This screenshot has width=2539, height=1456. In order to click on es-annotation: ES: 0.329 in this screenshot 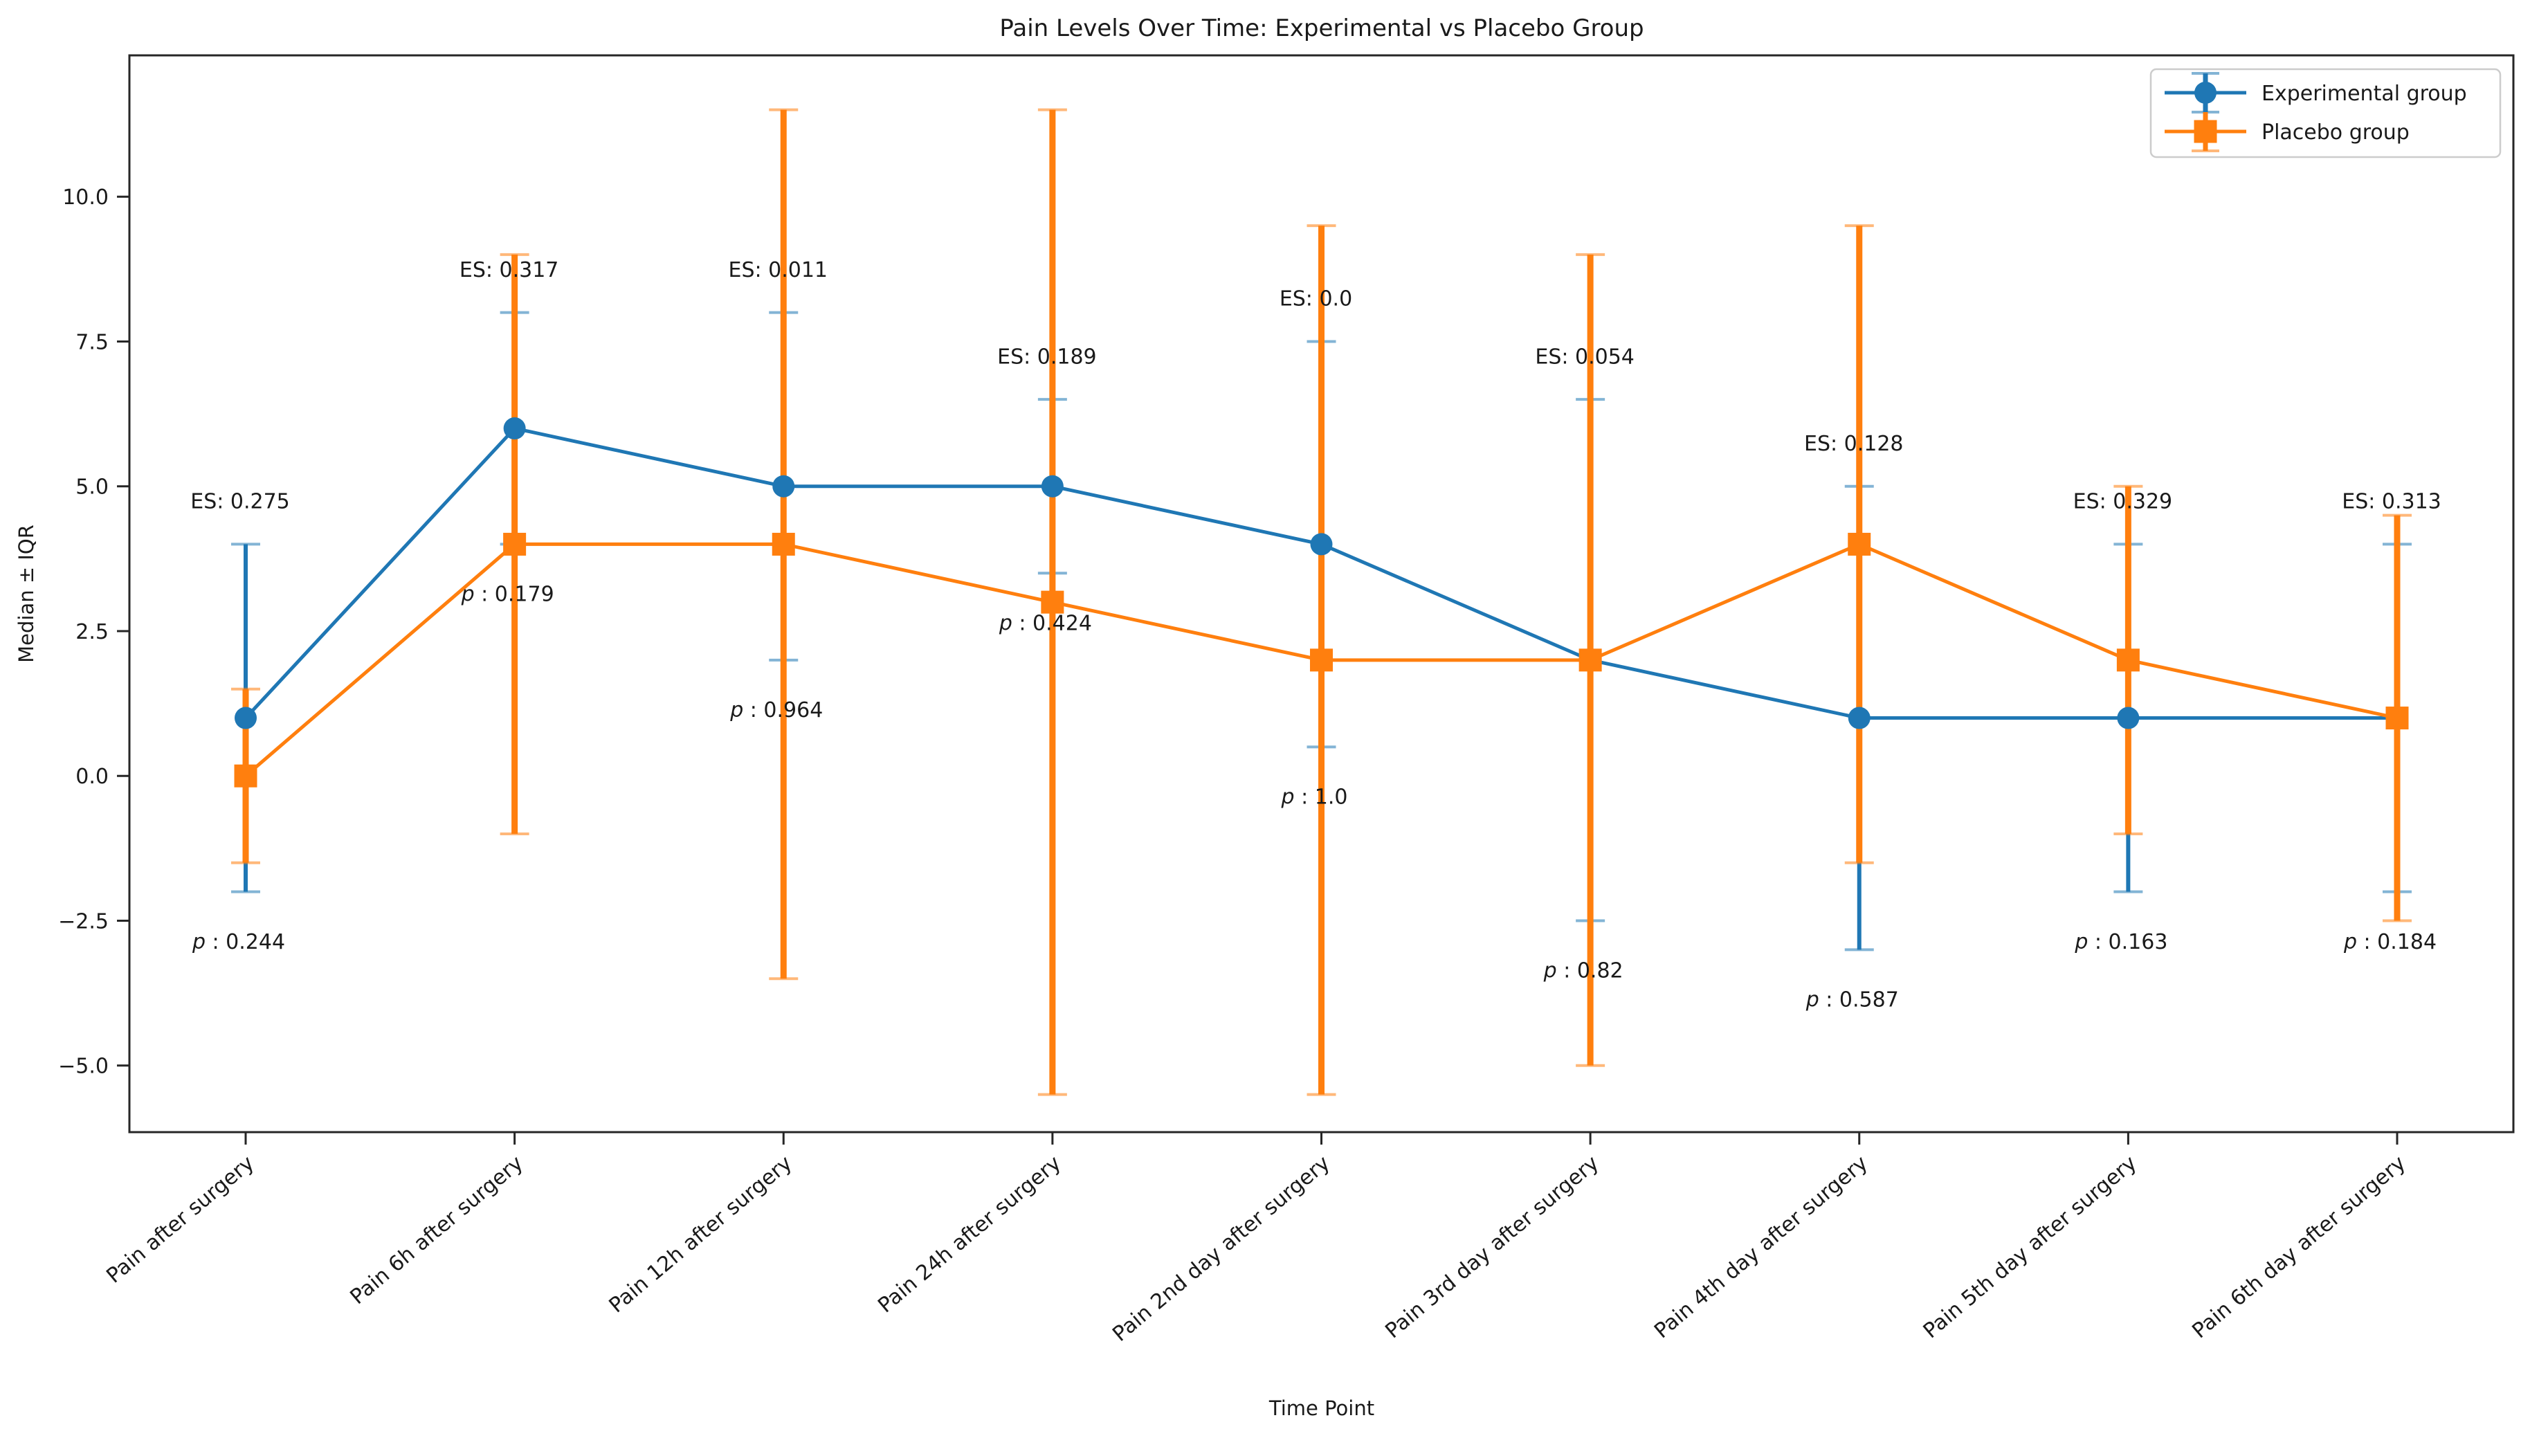, I will do `click(2123, 502)`.